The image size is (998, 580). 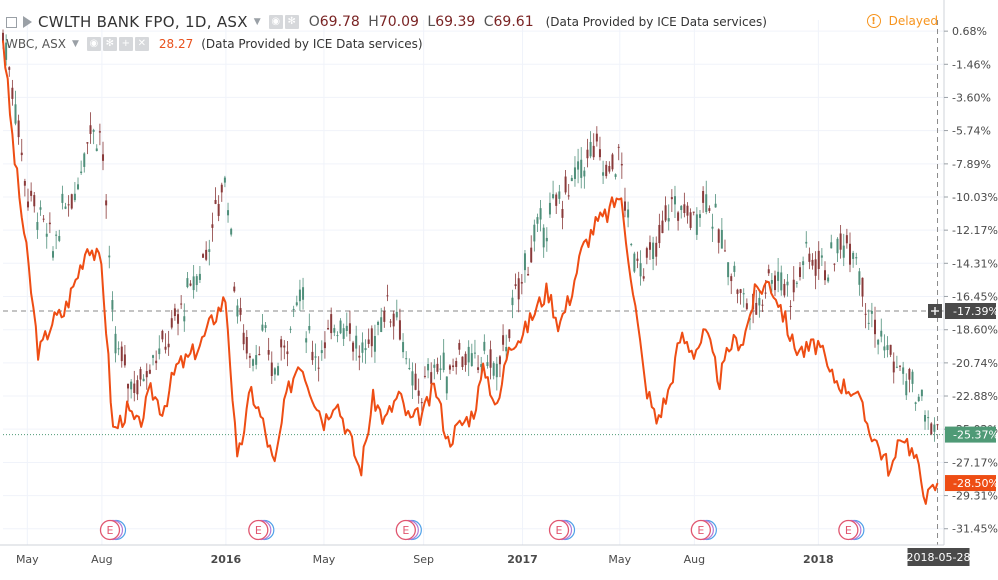 I want to click on compare-symbol: WBC, ASX, so click(x=36, y=44).